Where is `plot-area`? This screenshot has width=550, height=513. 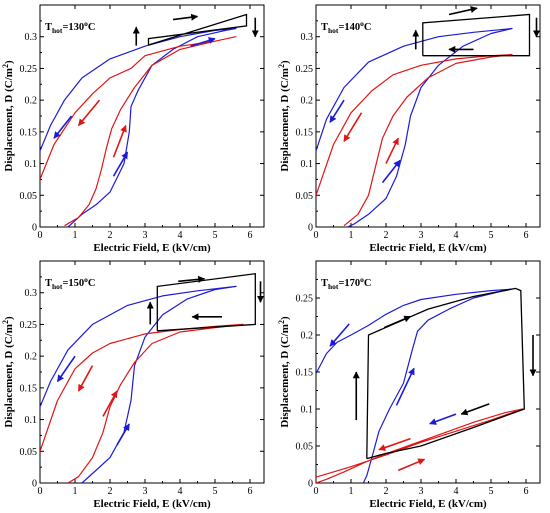 plot-area is located at coordinates (420, 385).